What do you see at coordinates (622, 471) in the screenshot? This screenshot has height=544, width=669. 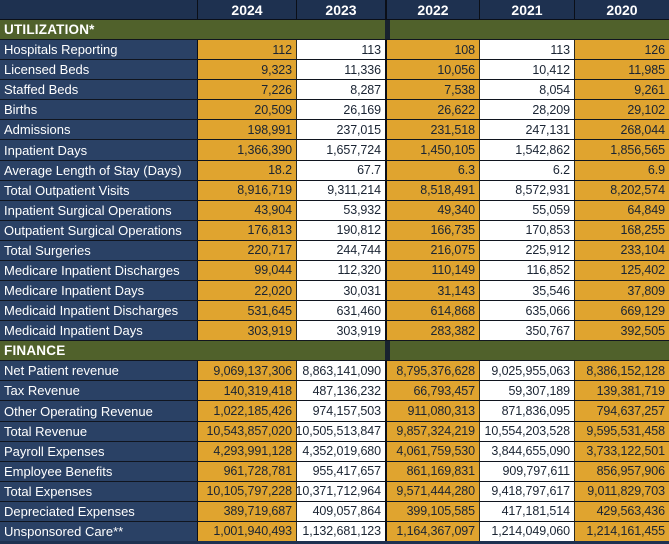 I see `value-cell-2020: 856,957,906` at bounding box center [622, 471].